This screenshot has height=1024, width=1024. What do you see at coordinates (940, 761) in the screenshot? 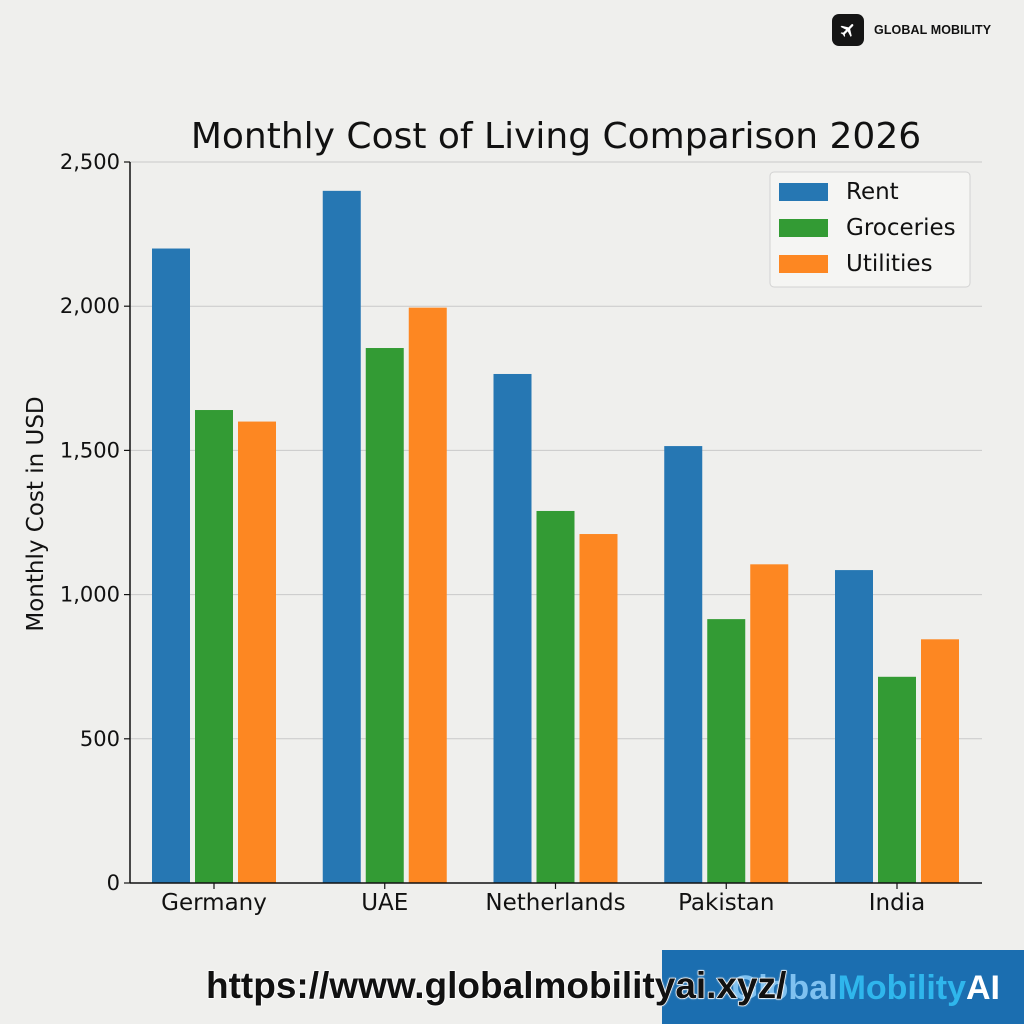
I see `bar-india-utilities` at bounding box center [940, 761].